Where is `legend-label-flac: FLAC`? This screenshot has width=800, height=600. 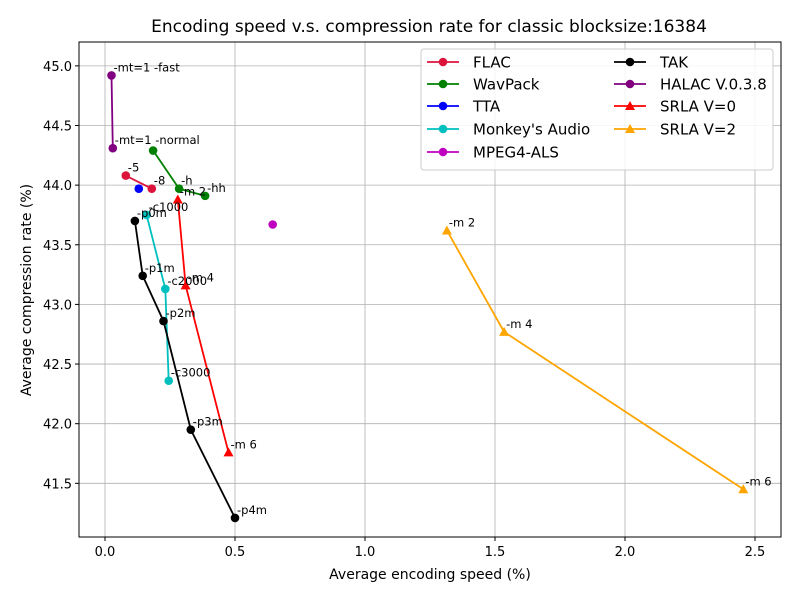
legend-label-flac: FLAC is located at coordinates (492, 63).